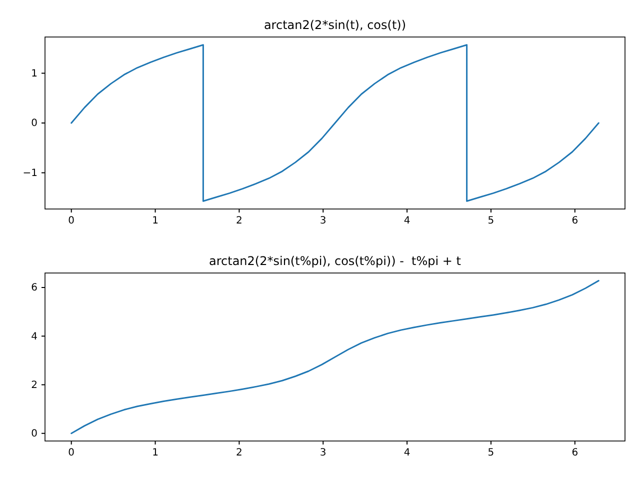 The width and height of the screenshot is (640, 480). What do you see at coordinates (34, 288) in the screenshot?
I see `y-tick-label: 6` at bounding box center [34, 288].